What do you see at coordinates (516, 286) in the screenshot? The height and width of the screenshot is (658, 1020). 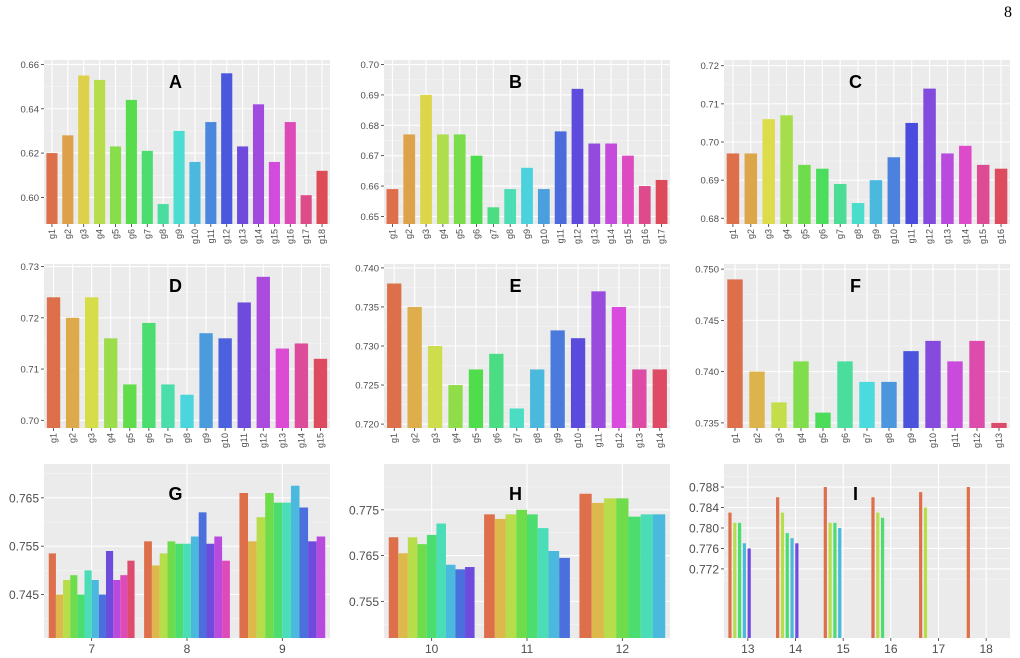 I see `panel-label: E` at bounding box center [516, 286].